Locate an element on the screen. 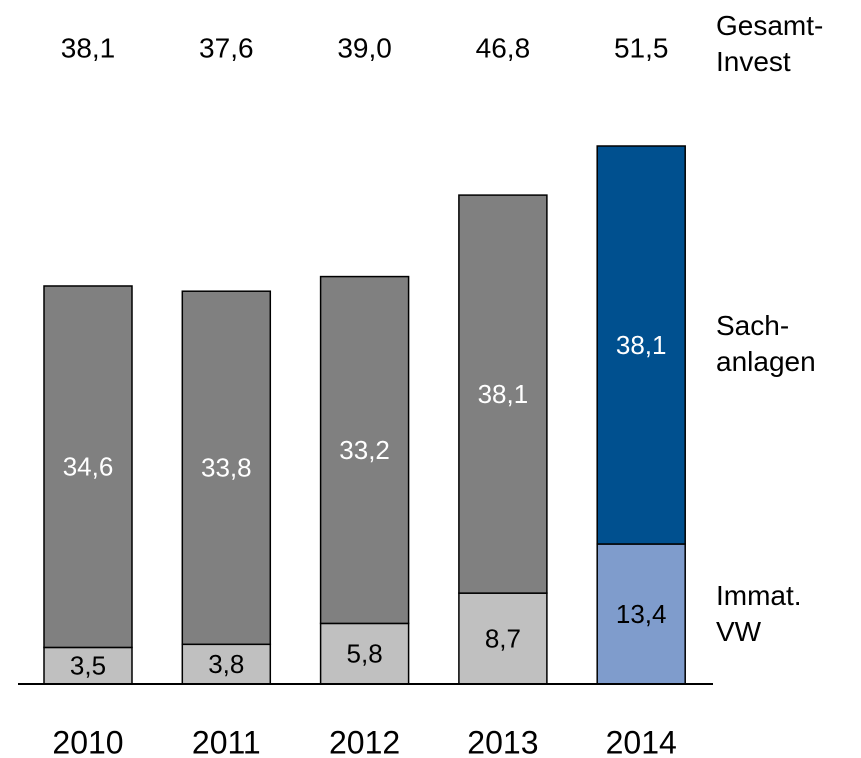  data-label: 33,8 is located at coordinates (226, 468).